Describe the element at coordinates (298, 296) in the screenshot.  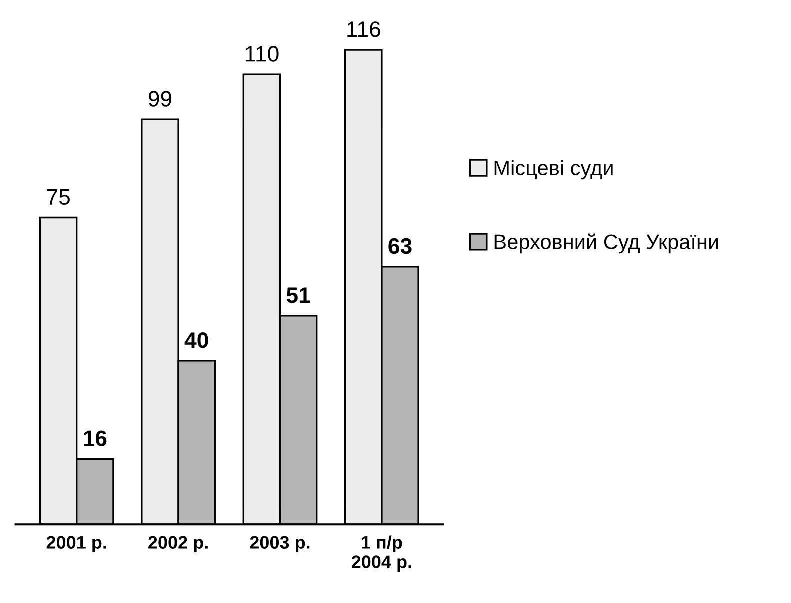
I see `data-label: 51` at that location.